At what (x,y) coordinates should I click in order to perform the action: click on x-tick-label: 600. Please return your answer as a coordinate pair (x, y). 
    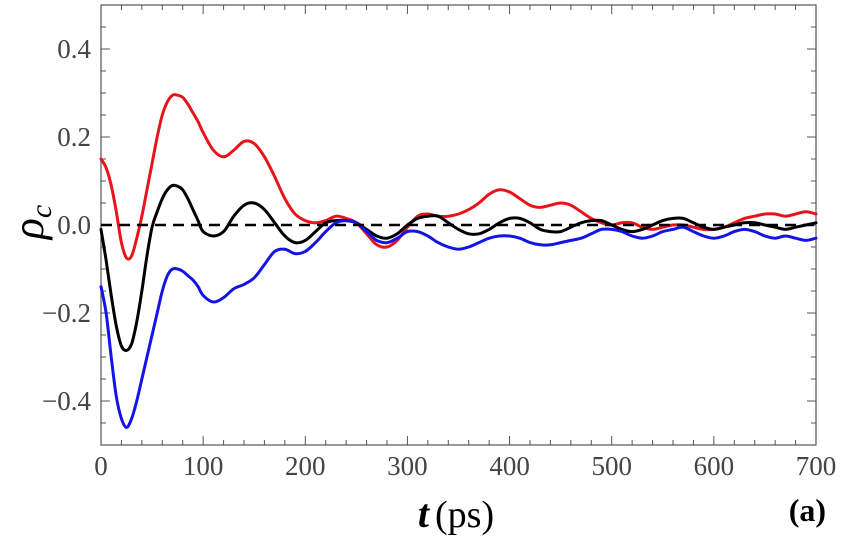
    Looking at the image, I should click on (714, 466).